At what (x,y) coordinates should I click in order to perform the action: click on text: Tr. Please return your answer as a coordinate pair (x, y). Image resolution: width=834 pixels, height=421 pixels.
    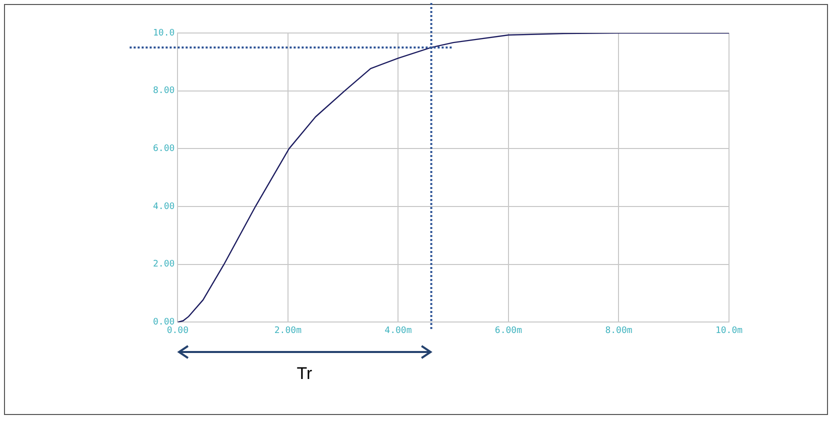
    Looking at the image, I should click on (305, 374).